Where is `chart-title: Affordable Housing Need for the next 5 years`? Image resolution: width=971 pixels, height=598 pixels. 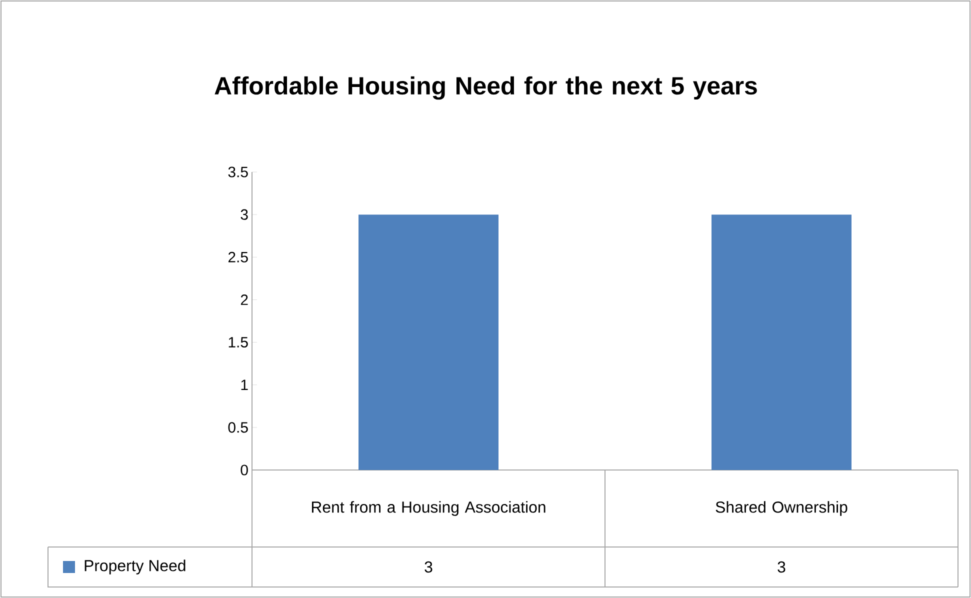
chart-title: Affordable Housing Need for the next 5 years is located at coordinates (485, 88).